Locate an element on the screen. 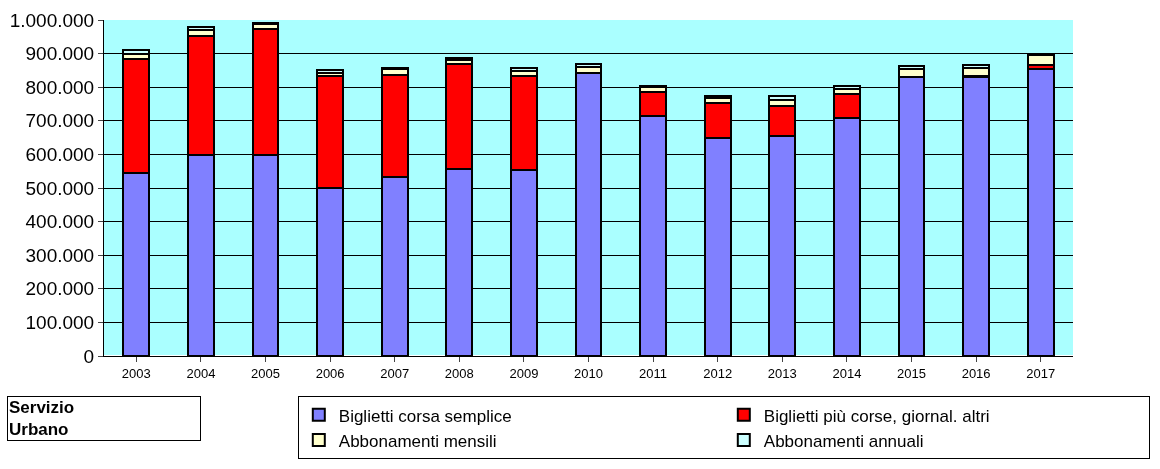 Image resolution: width=1160 pixels, height=469 pixels. x-tick-label: 2012 is located at coordinates (718, 373).